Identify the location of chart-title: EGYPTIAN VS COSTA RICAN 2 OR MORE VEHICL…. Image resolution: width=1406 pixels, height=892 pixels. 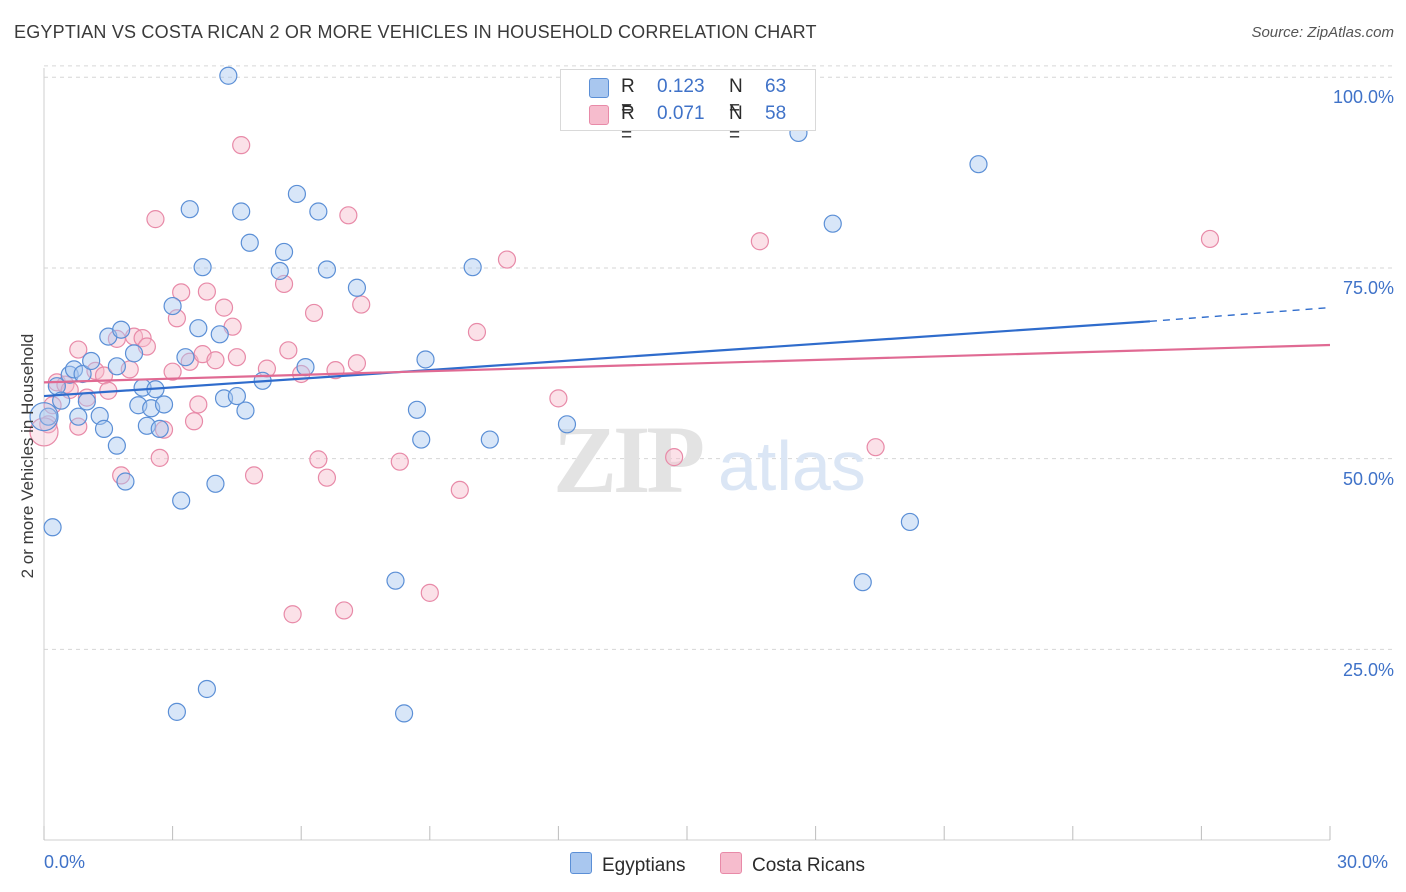
(415, 32).